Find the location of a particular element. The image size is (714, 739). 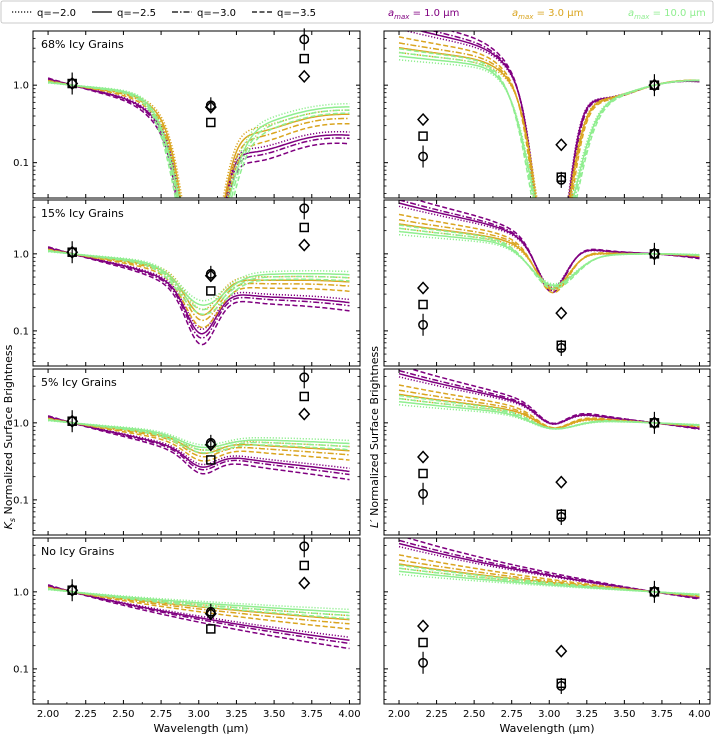

legend-label-amax: amax = 1.0 μm is located at coordinates (423, 14).